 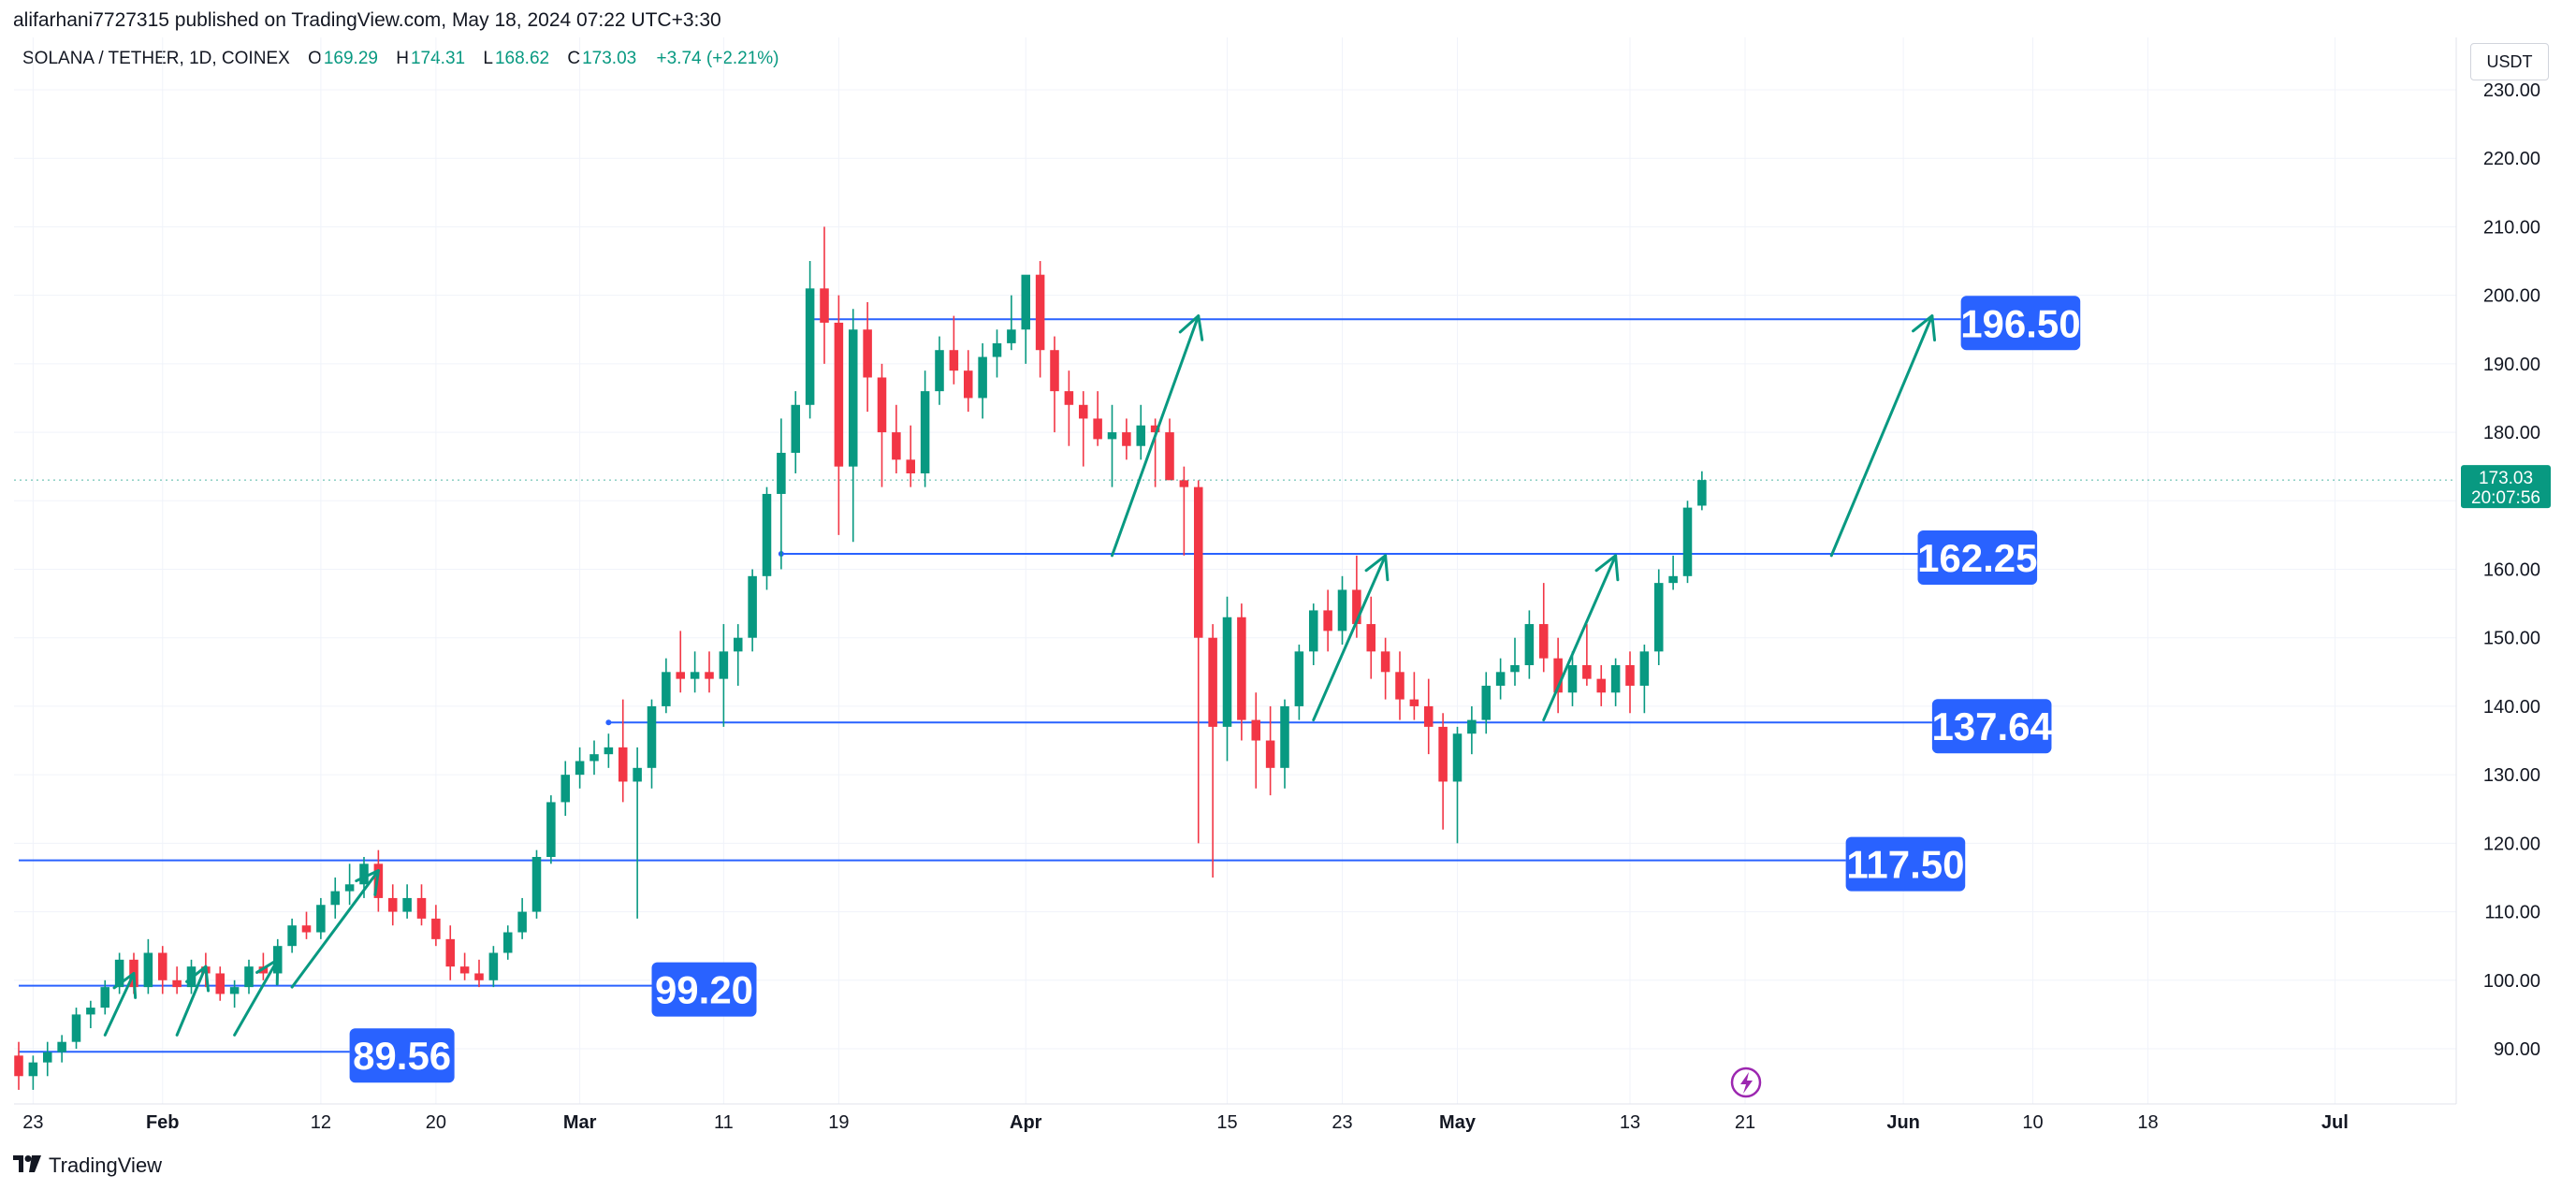 What do you see at coordinates (27, 1166) in the screenshot?
I see `tradingview-logo-icon` at bounding box center [27, 1166].